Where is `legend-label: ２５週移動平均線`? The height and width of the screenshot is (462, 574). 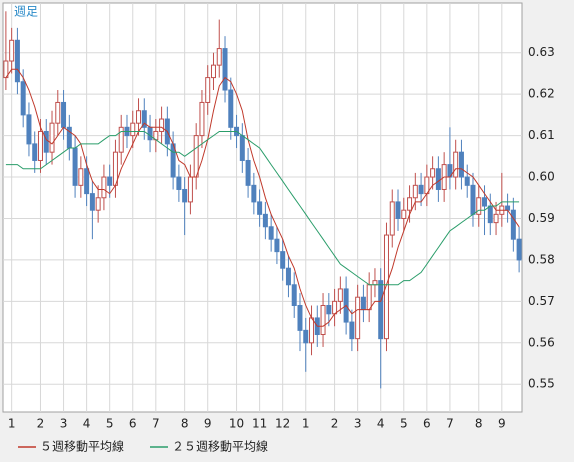 legend-label: ２５週移動平均線 is located at coordinates (220, 446).